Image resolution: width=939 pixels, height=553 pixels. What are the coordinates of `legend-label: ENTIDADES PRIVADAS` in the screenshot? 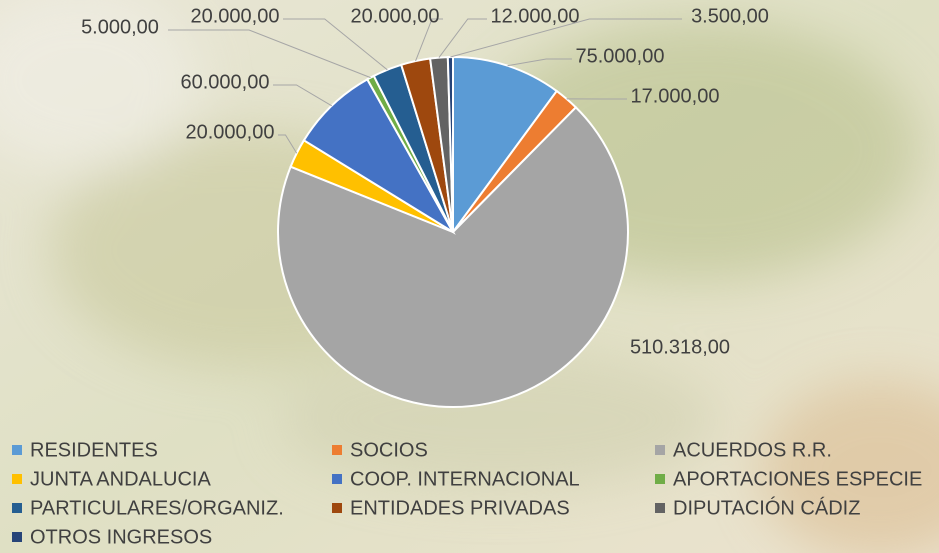 It's located at (460, 508).